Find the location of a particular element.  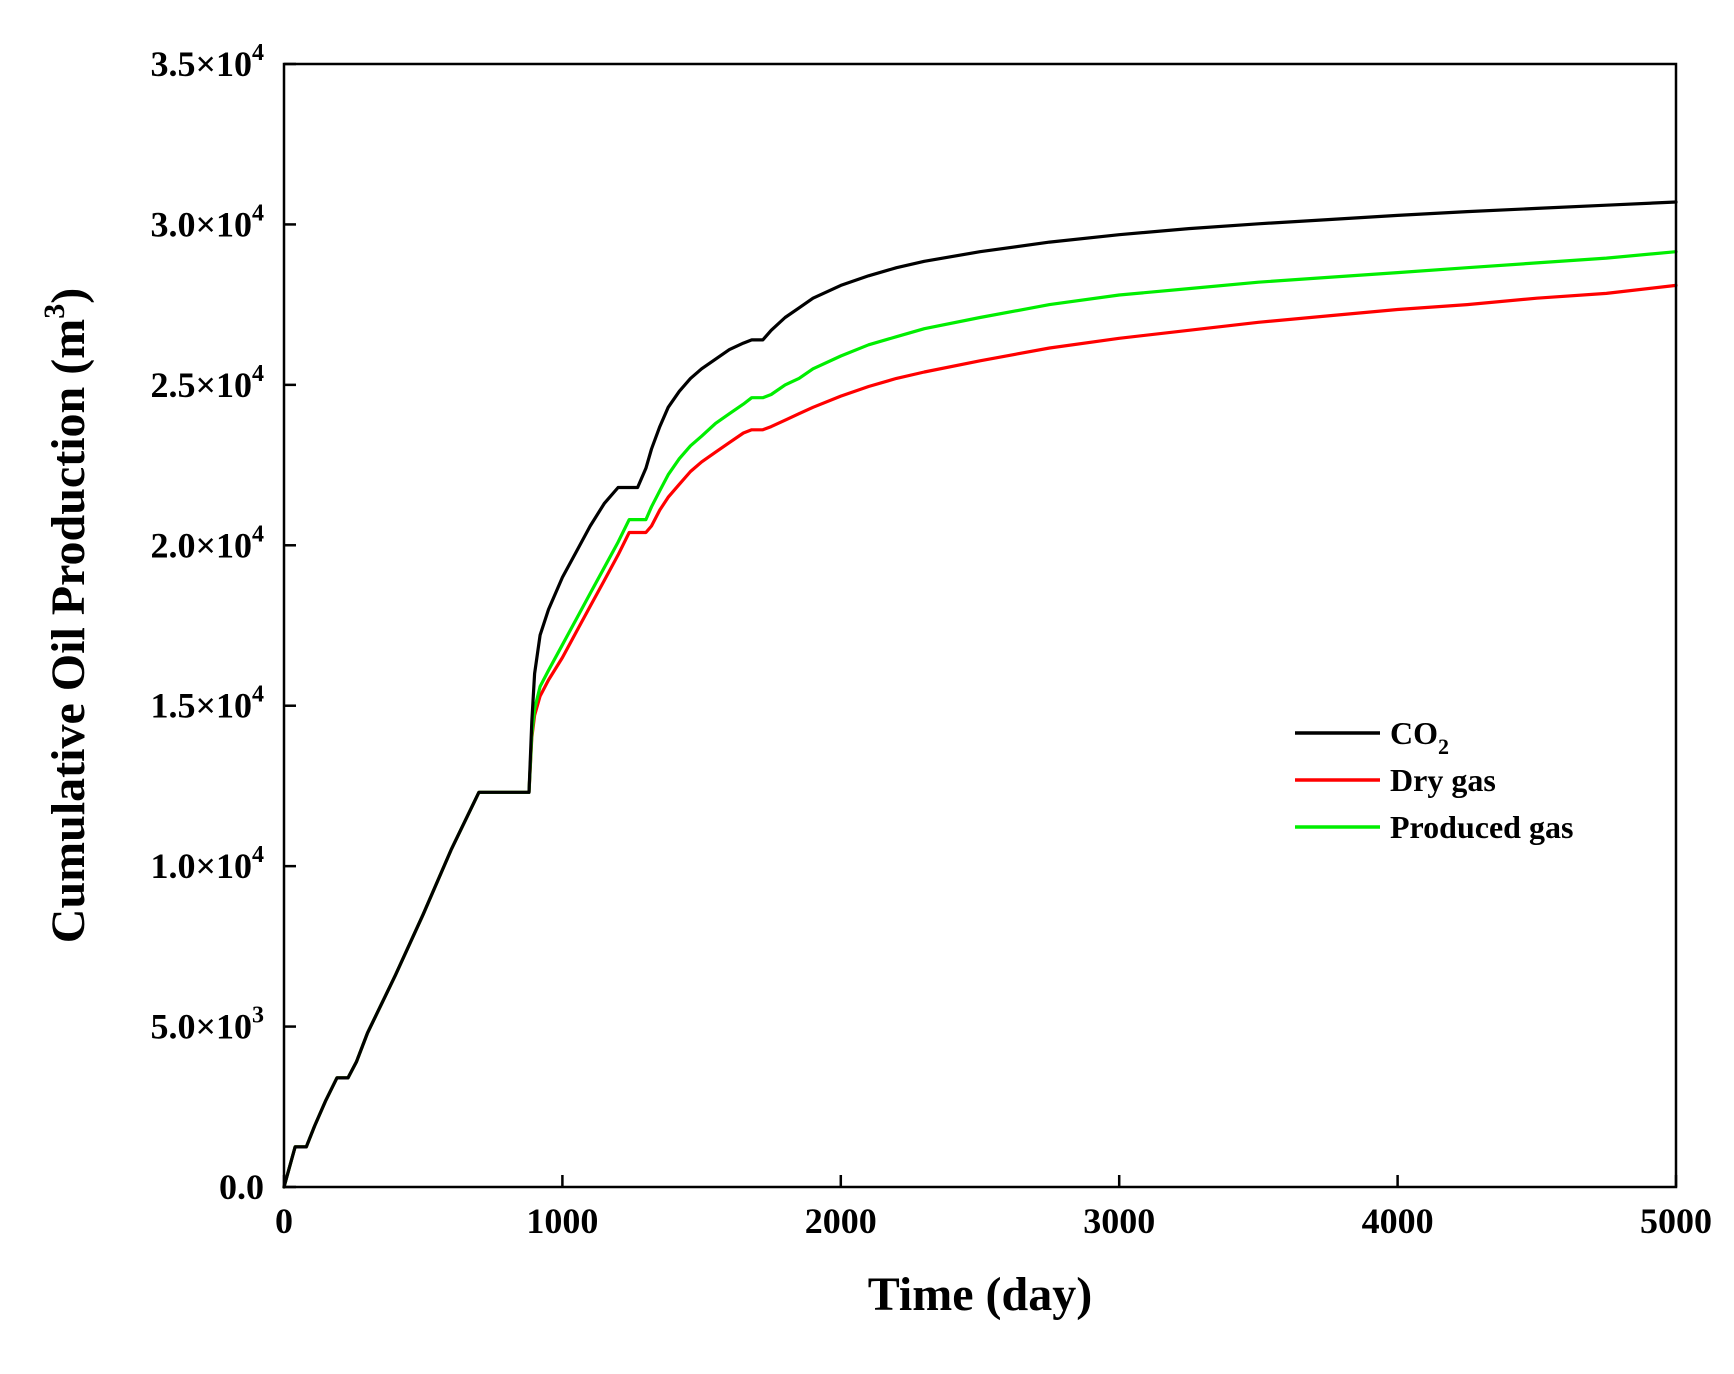

x-tick-label: 1000 is located at coordinates (562, 1221).